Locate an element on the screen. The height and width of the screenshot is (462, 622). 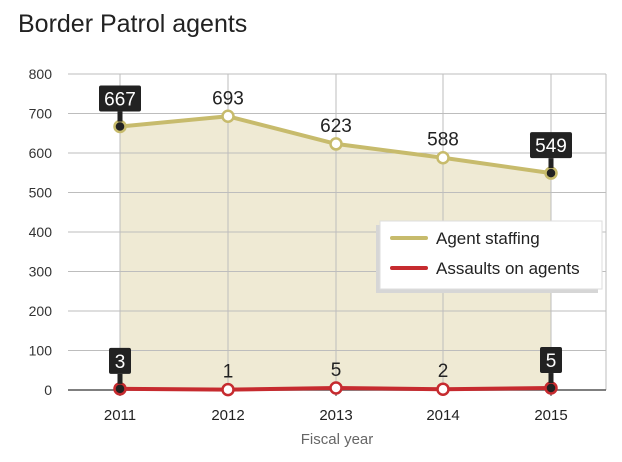
assaults-data-label: 3 is located at coordinates (120, 362).